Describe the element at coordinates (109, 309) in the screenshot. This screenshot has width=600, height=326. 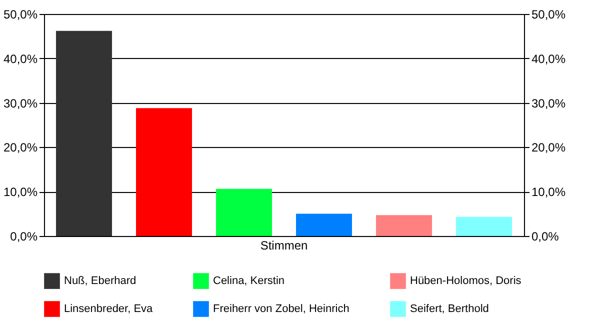
I see `legend-label: Linsenbreder, Eva` at that location.